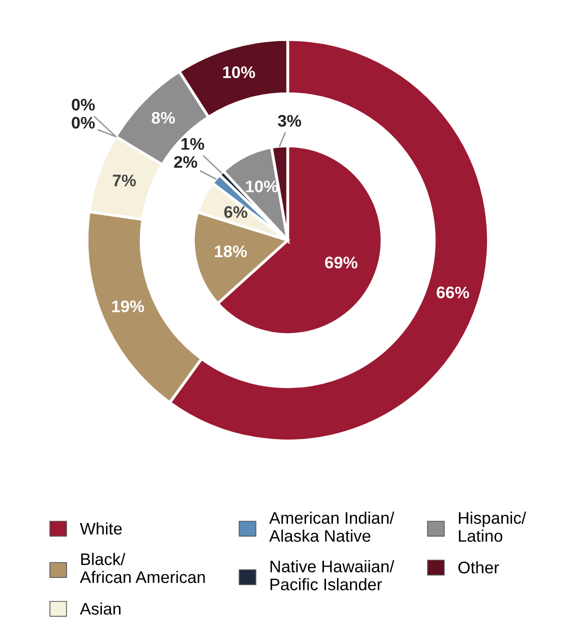 The height and width of the screenshot is (633, 576). I want to click on legend-label: White, so click(101, 528).